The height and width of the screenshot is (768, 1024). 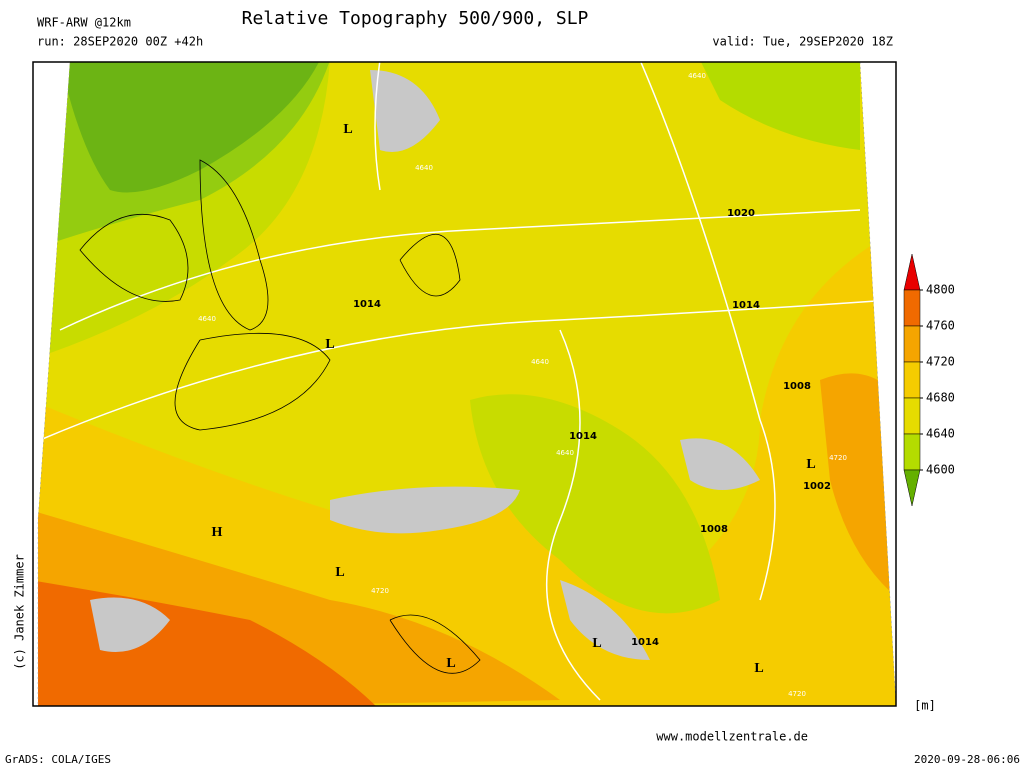 I want to click on copyright: (c) Janek Zimmer, so click(x=20, y=612).